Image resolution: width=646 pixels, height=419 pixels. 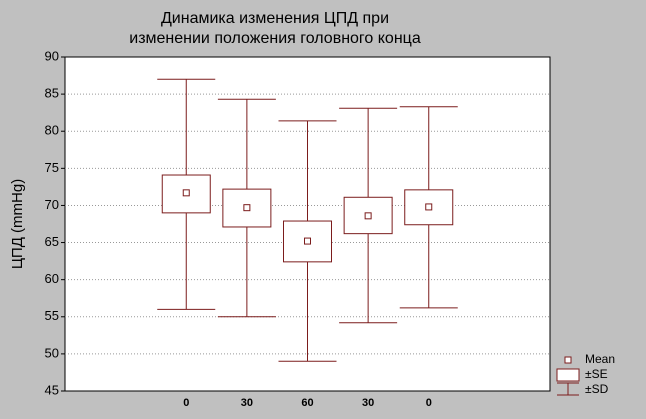 I want to click on x-tick-label: 60, so click(x=307, y=403).